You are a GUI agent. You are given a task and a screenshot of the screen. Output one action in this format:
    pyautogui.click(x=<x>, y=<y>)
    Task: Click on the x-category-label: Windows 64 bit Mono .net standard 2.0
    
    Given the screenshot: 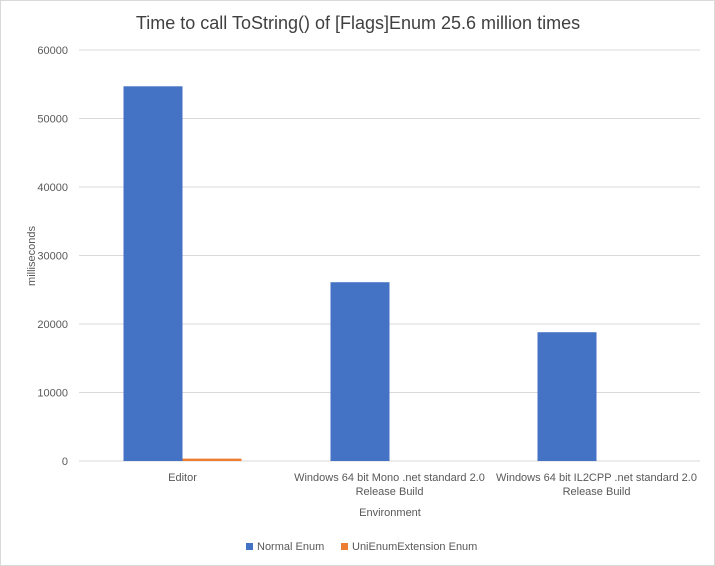 What is the action you would take?
    pyautogui.click(x=389, y=478)
    